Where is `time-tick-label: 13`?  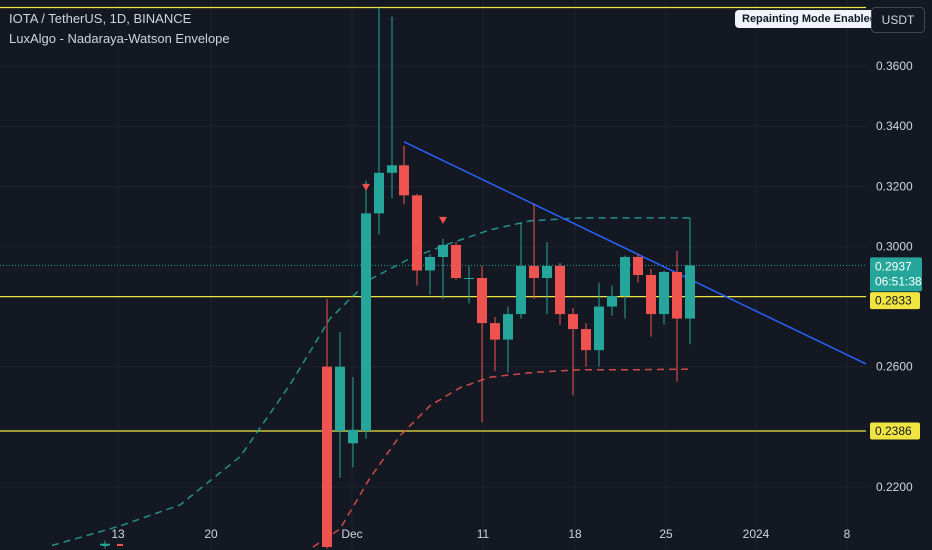 time-tick-label: 13 is located at coordinates (118, 534).